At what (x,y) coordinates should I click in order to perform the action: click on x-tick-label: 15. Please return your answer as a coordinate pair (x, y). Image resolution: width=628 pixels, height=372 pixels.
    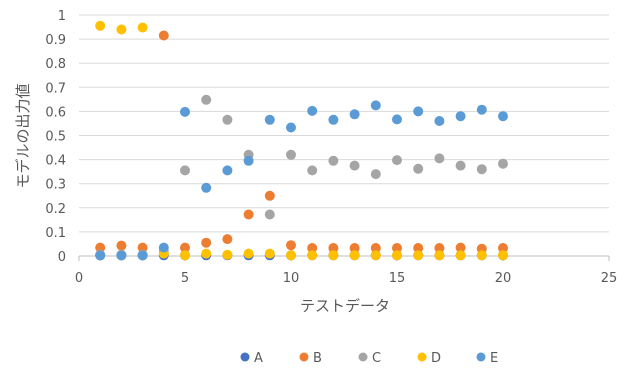
    Looking at the image, I should click on (397, 278).